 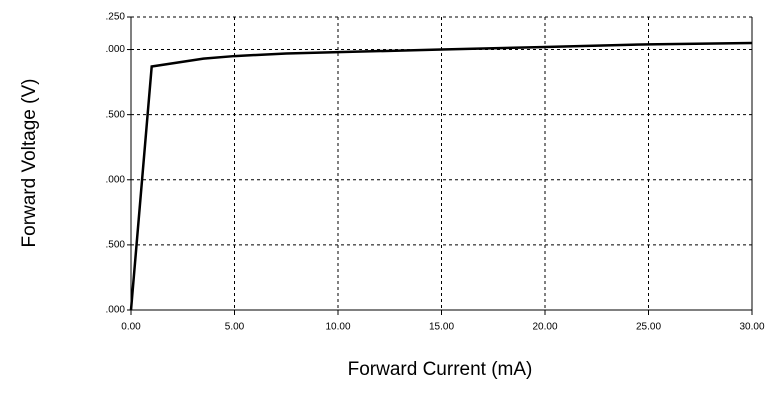 What do you see at coordinates (751, 327) in the screenshot?
I see `x-tick-label: 30.00` at bounding box center [751, 327].